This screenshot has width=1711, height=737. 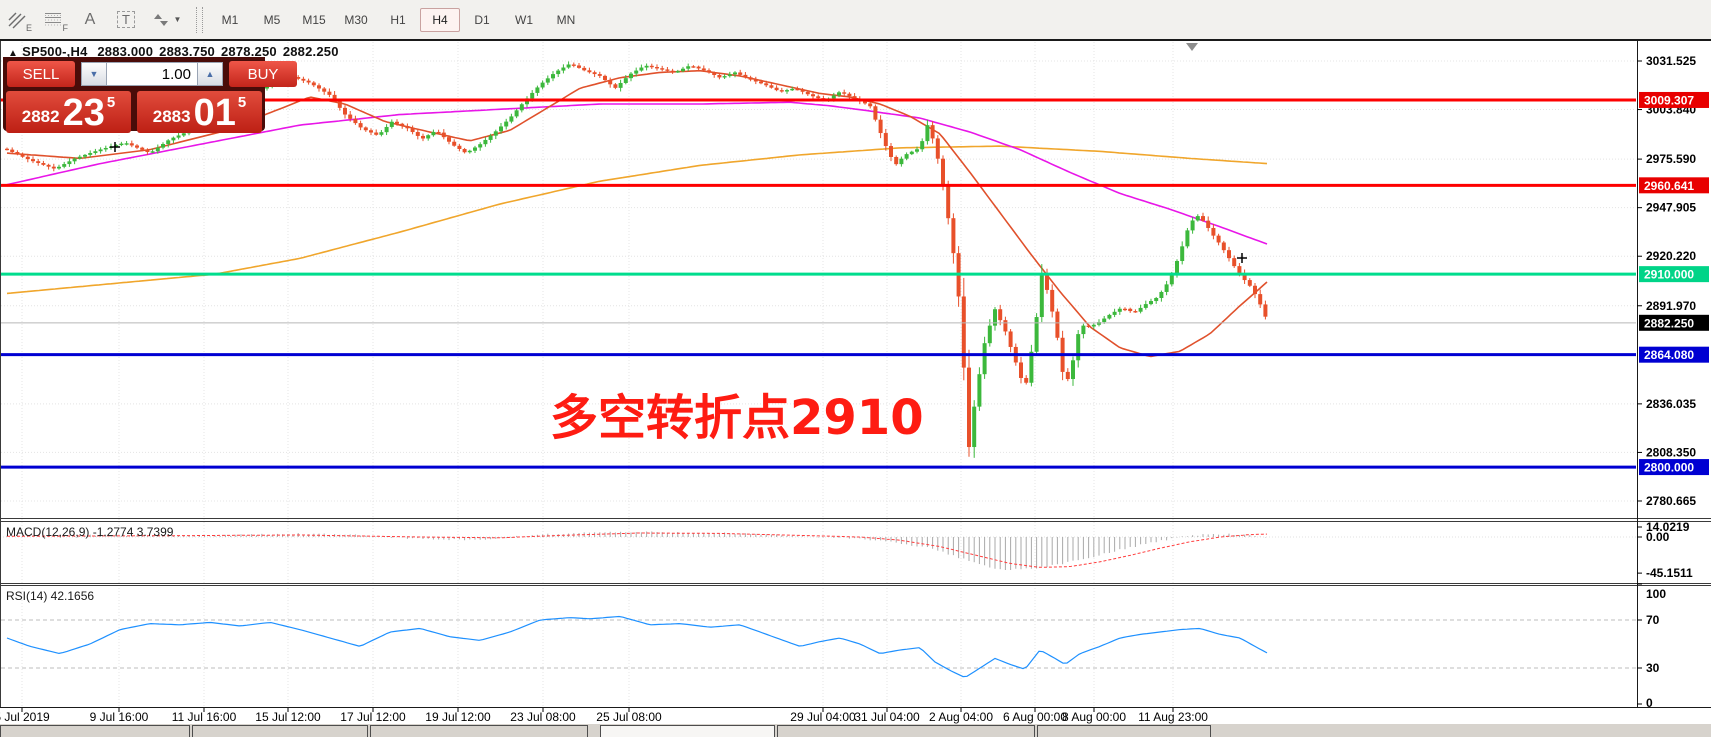 I want to click on svg-text: 19 Jul 12:00, so click(x=458, y=717).